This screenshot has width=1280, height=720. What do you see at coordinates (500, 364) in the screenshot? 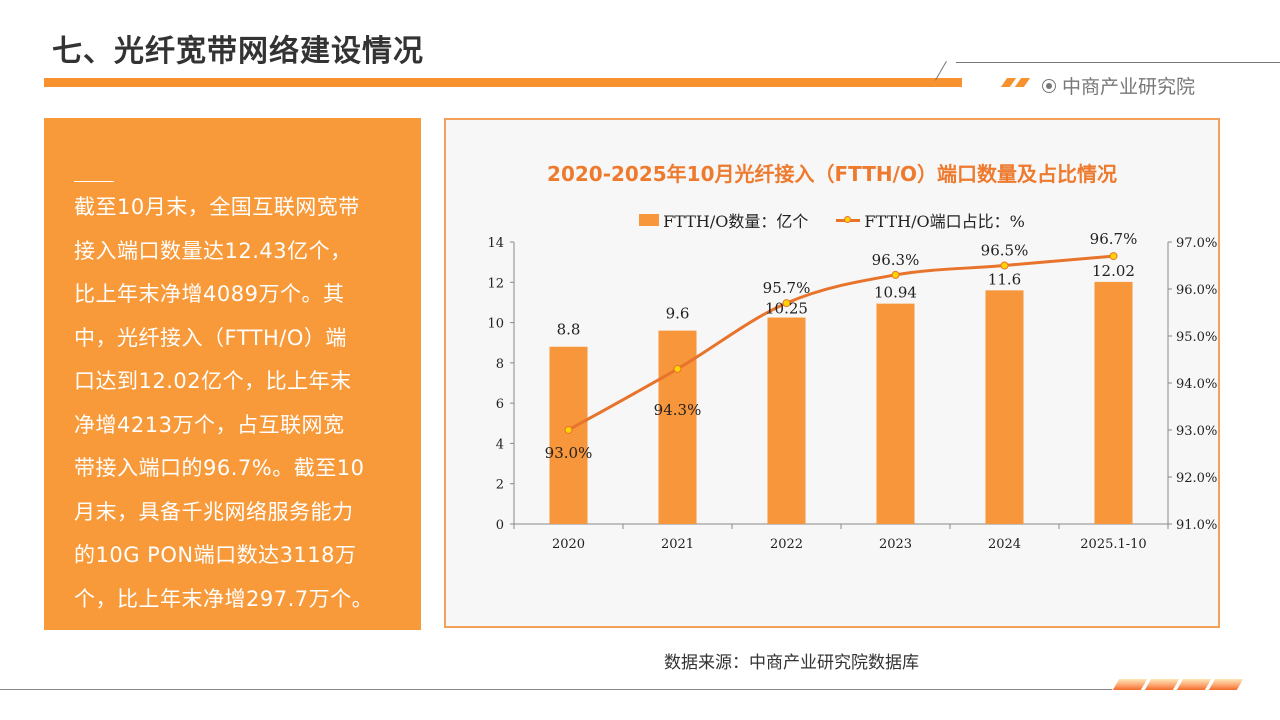
I see `y-left-tick-label: 8` at bounding box center [500, 364].